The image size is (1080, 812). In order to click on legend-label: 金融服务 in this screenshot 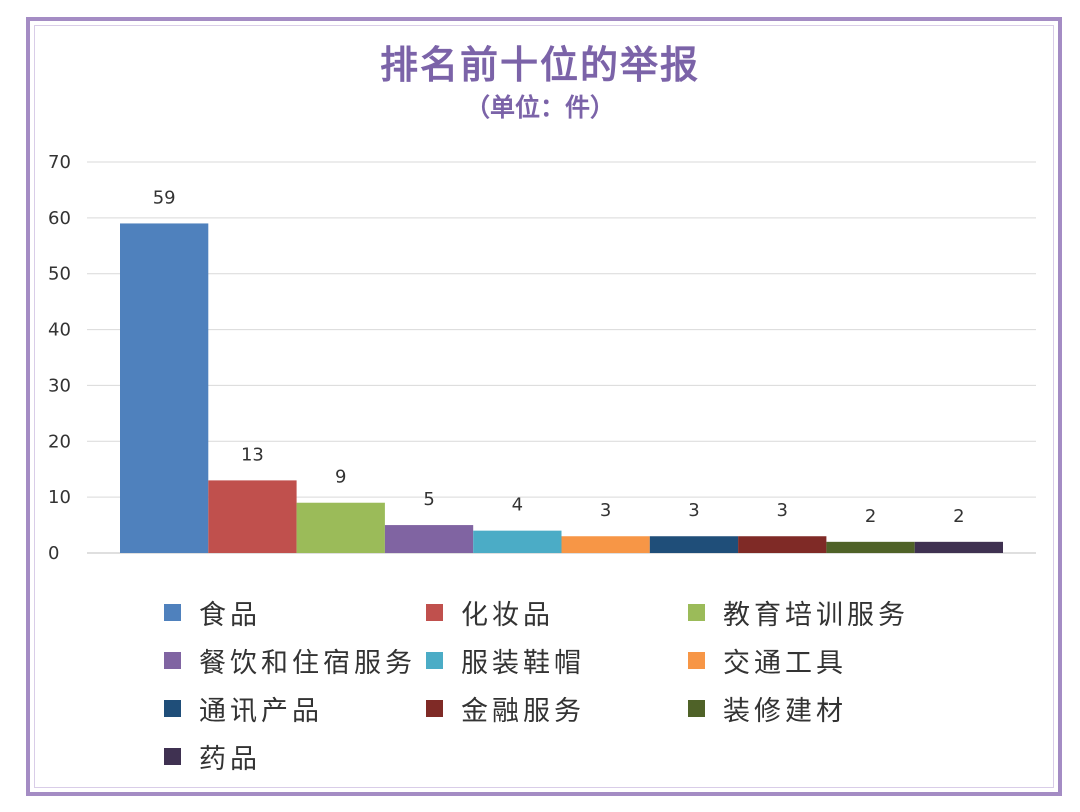, I will do `click(523, 711)`.